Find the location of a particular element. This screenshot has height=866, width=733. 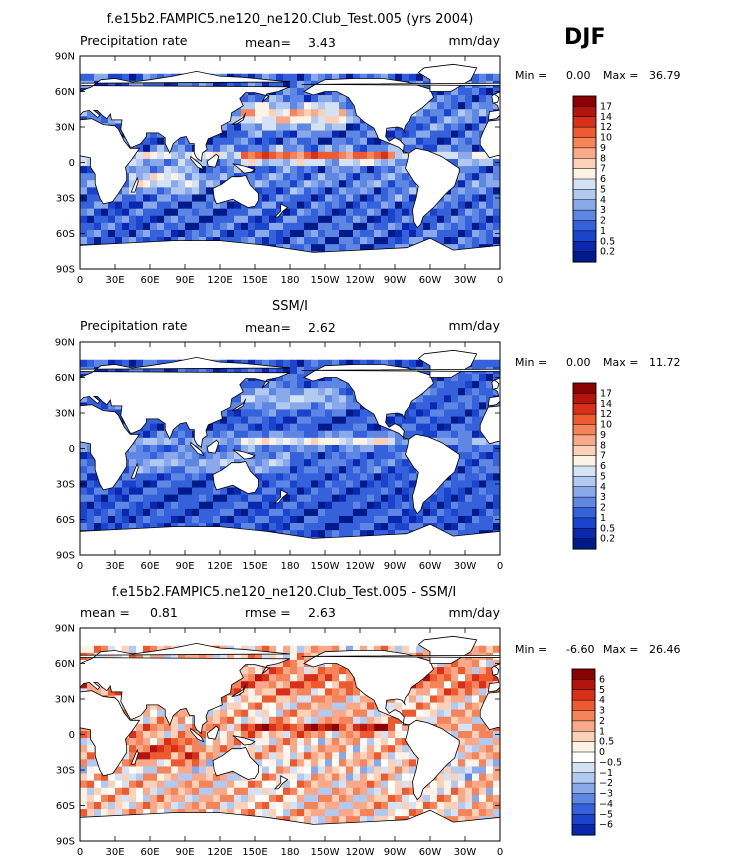

colorbar-level-label: 0.5 is located at coordinates (607, 241).